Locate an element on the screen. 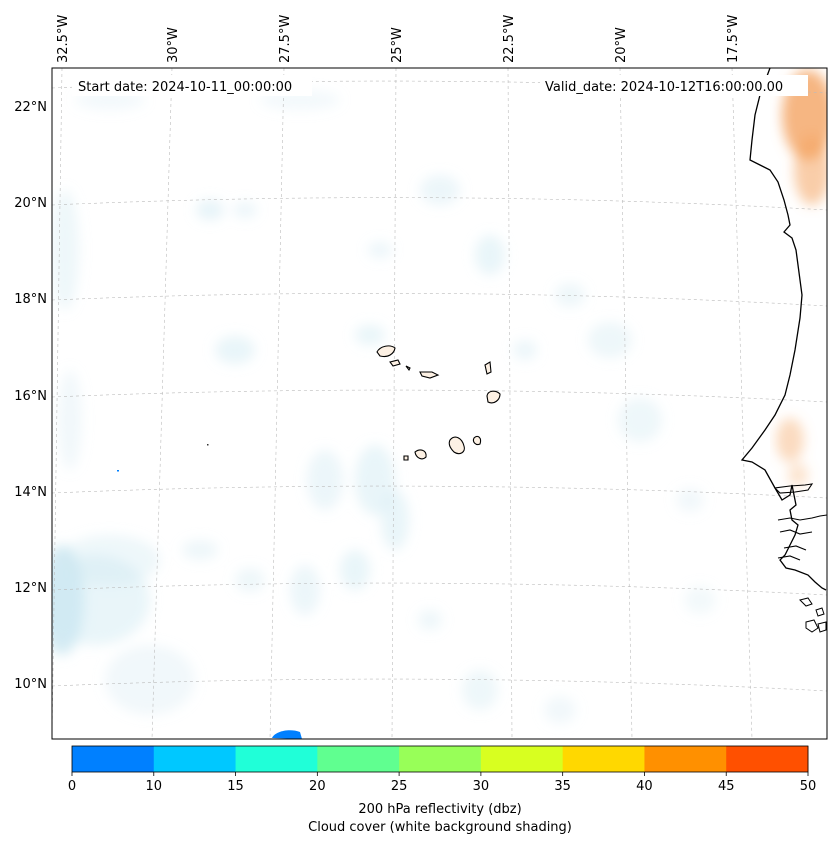  colorbar: 0 10 15 20 25 30 35 40 45 50 is located at coordinates (442, 769).